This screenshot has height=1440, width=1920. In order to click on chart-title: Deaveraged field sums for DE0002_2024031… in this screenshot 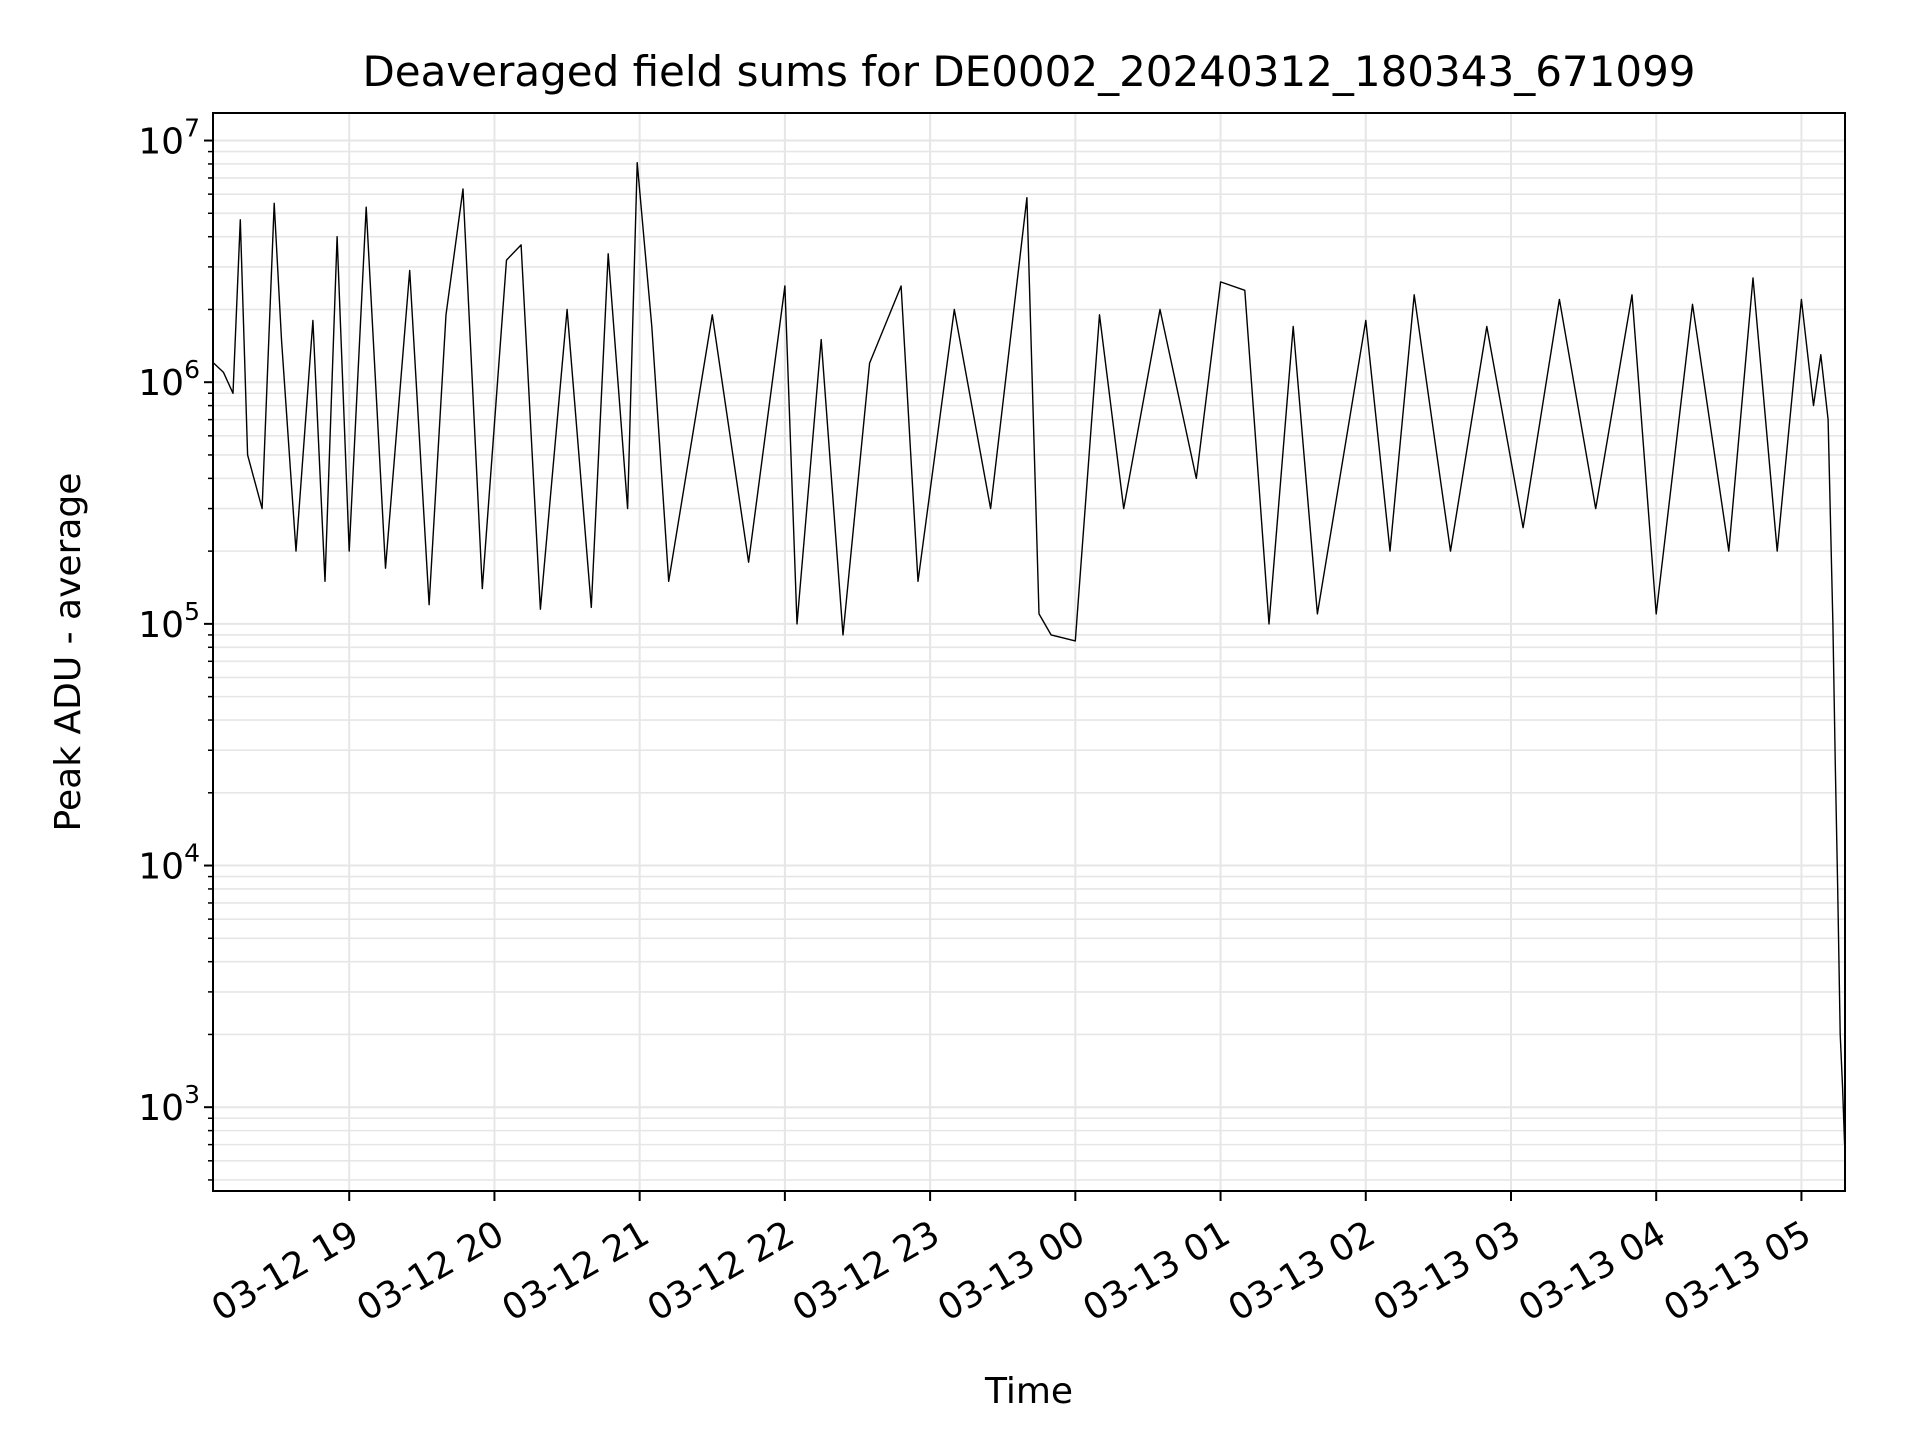, I will do `click(1028, 71)`.